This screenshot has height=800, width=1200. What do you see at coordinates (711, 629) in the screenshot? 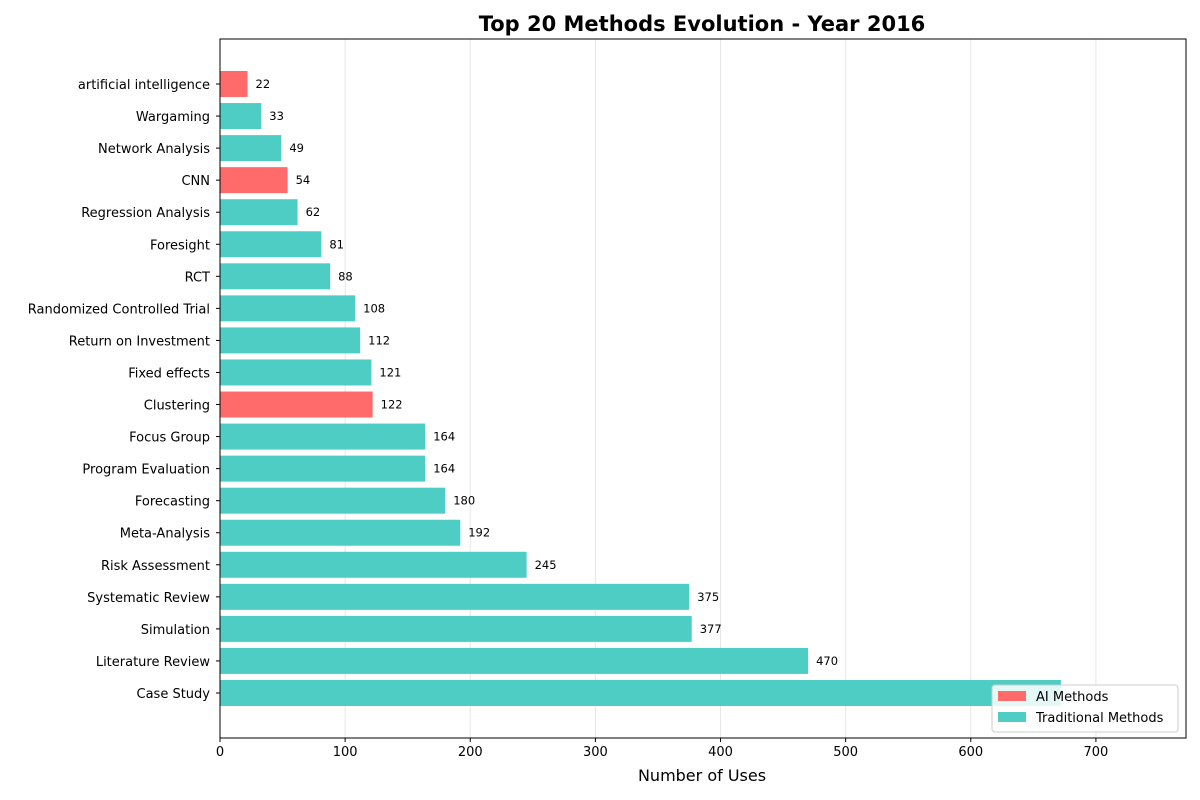
I see `data-label: 377` at bounding box center [711, 629].